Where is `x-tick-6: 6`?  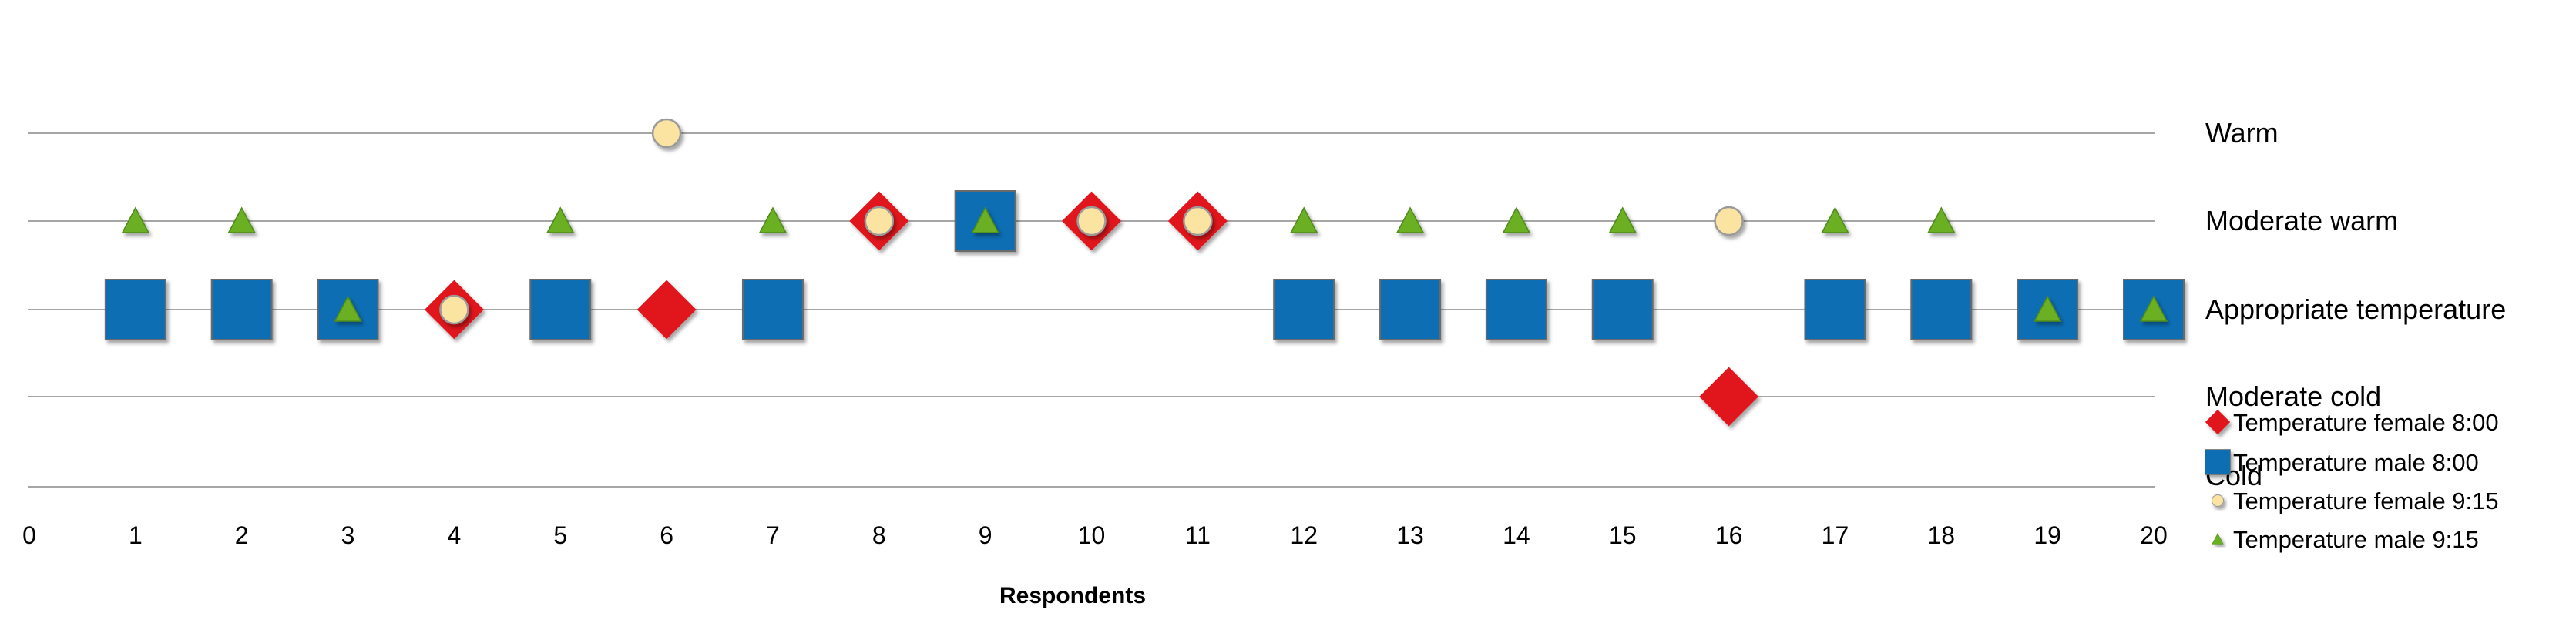
x-tick-6: 6 is located at coordinates (666, 535).